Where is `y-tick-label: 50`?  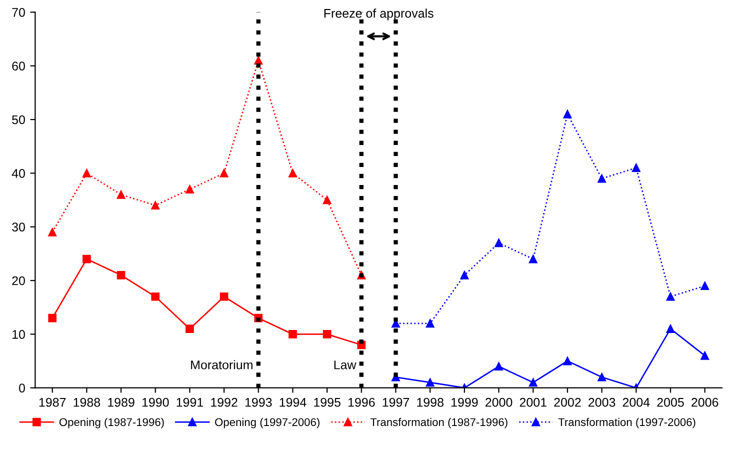 y-tick-label: 50 is located at coordinates (18, 119).